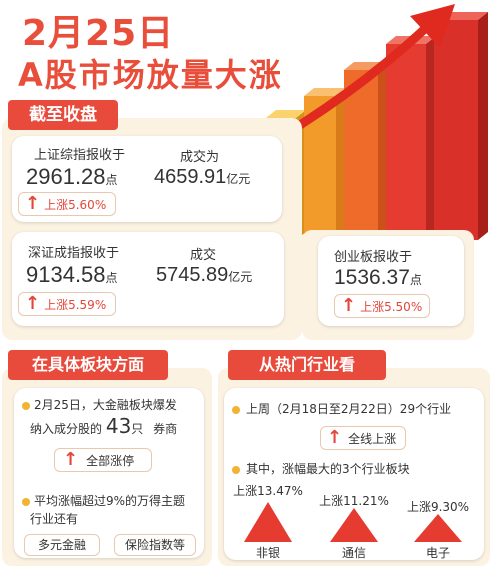 Image resolution: width=493 pixels, height=569 pixels. What do you see at coordinates (415, 280) in the screenshot?
I see `chinext-unit: 点` at bounding box center [415, 280].